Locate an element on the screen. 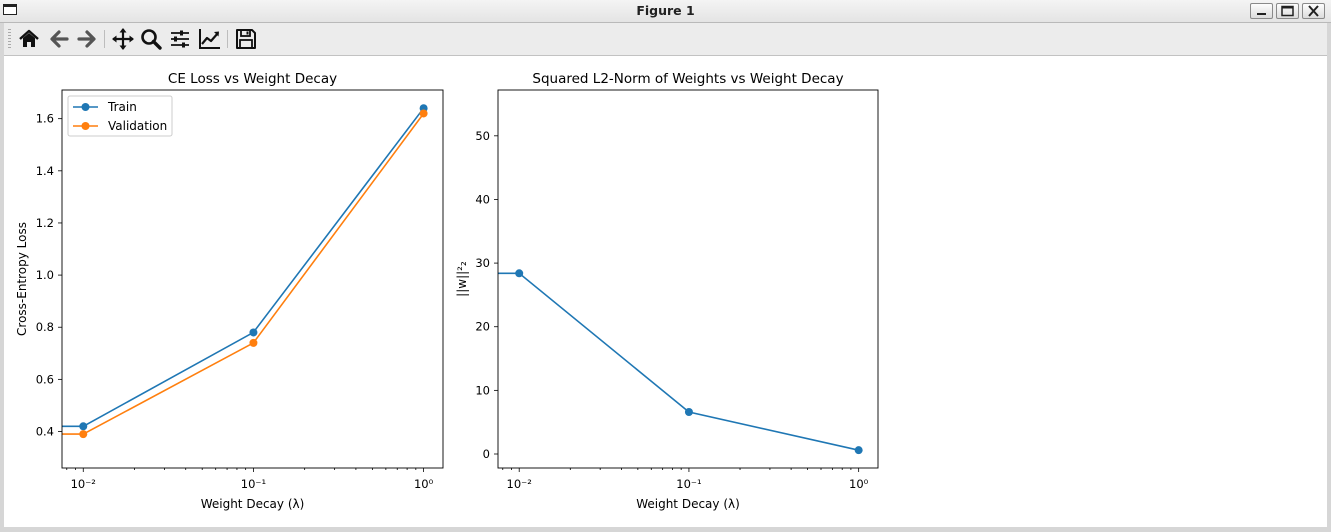 Image resolution: width=1331 pixels, height=532 pixels. y-axis-label: ||w||²₂ is located at coordinates (462, 279).